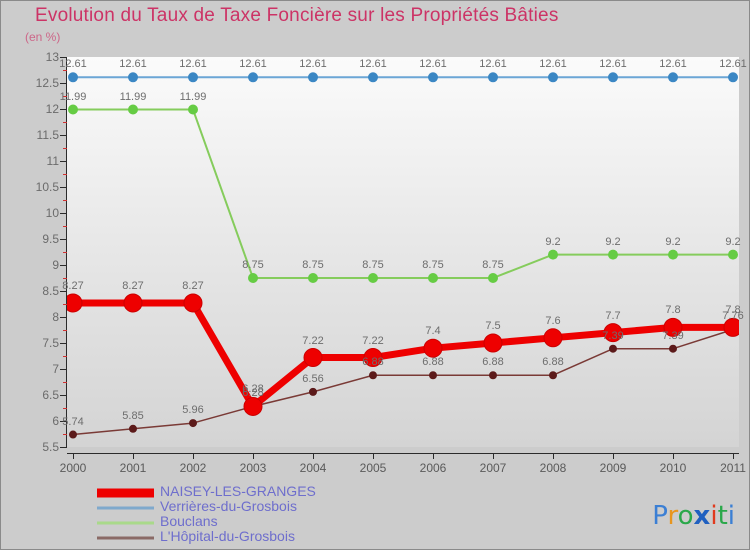 This screenshot has height=550, width=750. Describe the element at coordinates (493, 326) in the screenshot. I see `data-point-label: 7.5` at that location.